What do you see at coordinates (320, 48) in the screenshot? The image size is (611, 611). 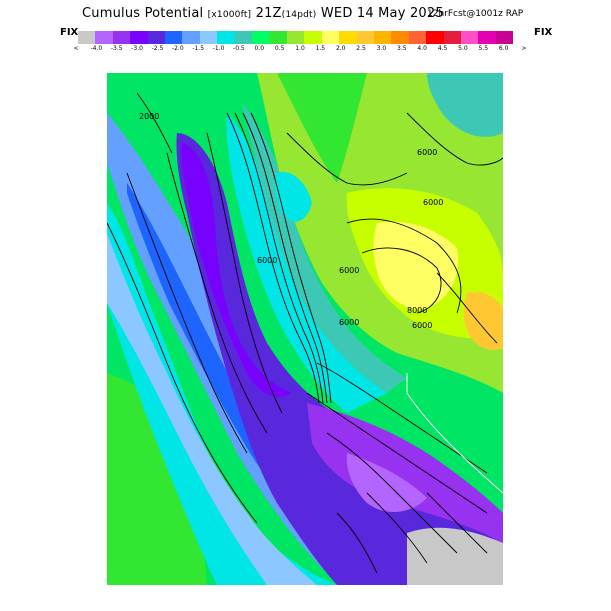 I see `scale-tick-label: 1.5` at bounding box center [320, 48].